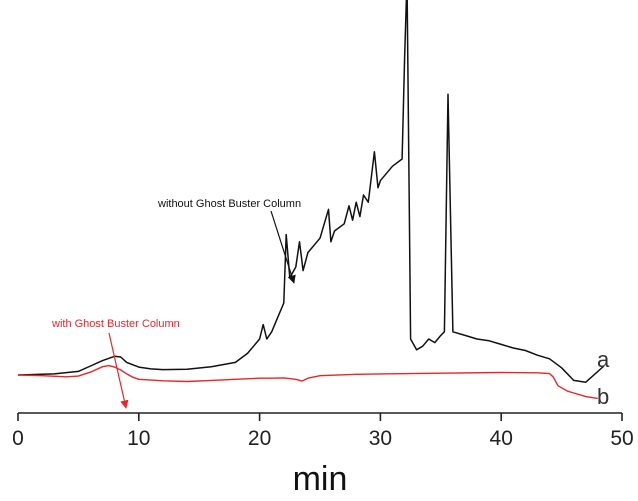 This screenshot has width=638, height=501. What do you see at coordinates (603, 396) in the screenshot?
I see `trace-label-b: b` at bounding box center [603, 396].